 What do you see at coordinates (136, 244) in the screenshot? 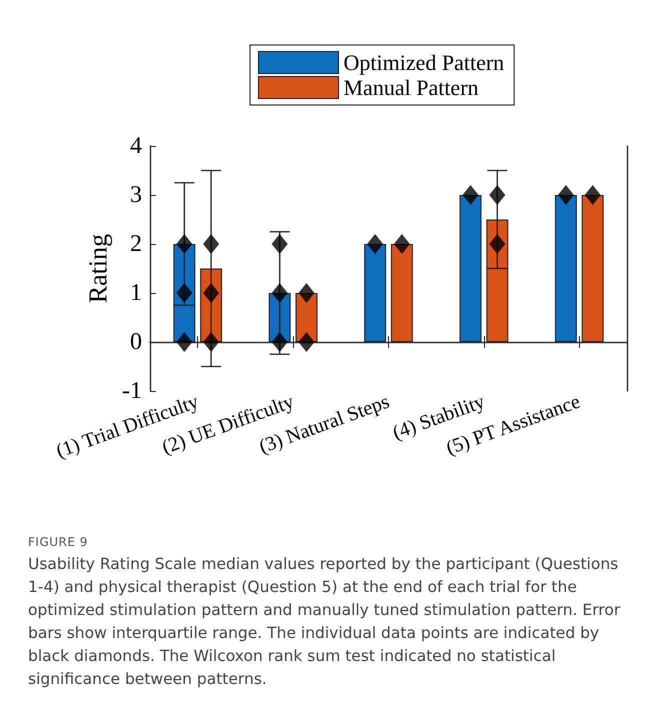
I see `y-tick-label: 2` at bounding box center [136, 244].